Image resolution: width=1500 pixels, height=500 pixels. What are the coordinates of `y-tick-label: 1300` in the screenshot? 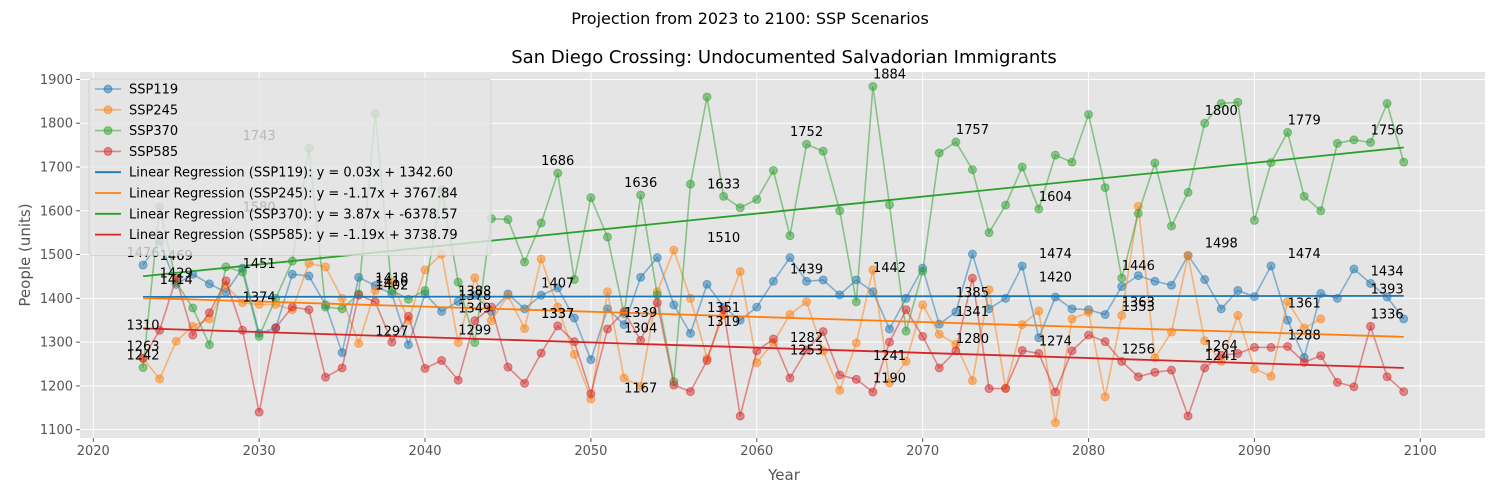 It's located at (56, 343).